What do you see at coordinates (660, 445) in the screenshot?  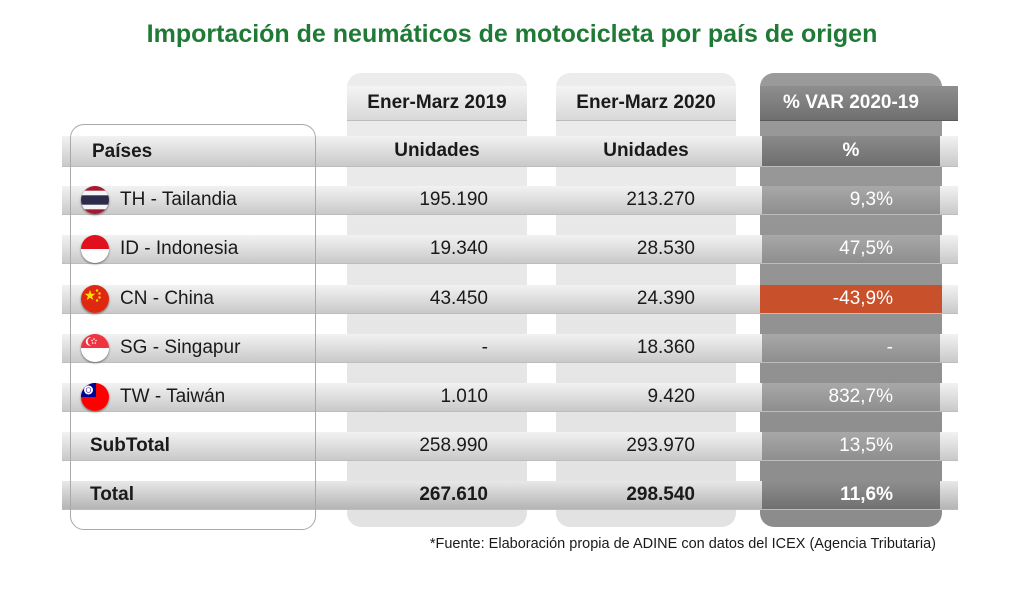 I see `subtotal-2020: 293.970` at bounding box center [660, 445].